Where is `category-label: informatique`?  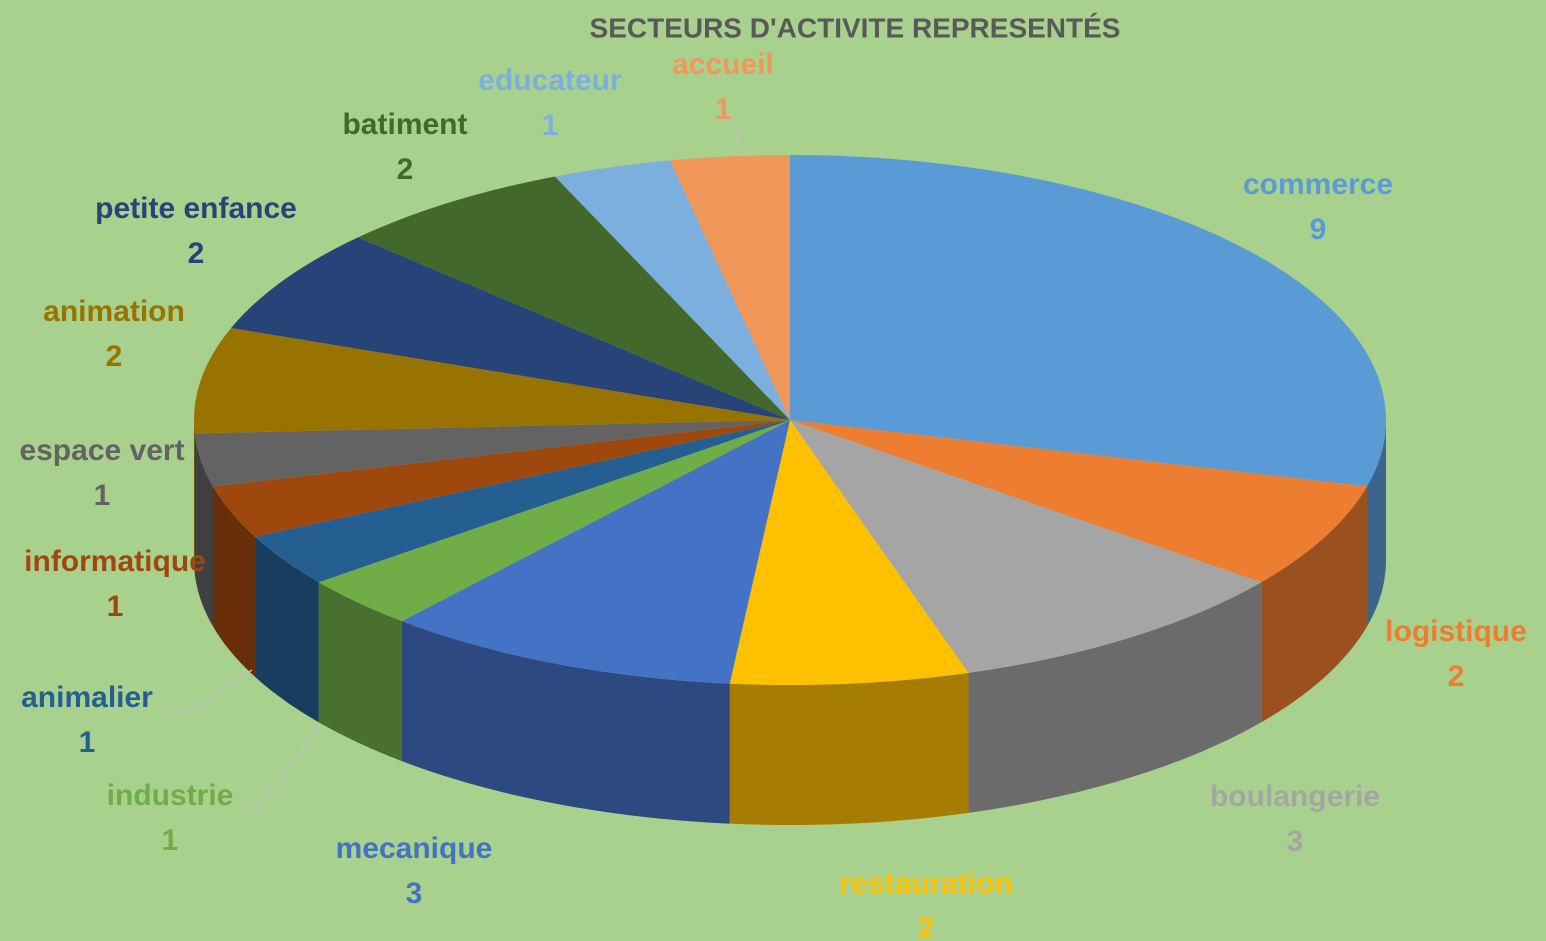
category-label: informatique is located at coordinates (115, 561).